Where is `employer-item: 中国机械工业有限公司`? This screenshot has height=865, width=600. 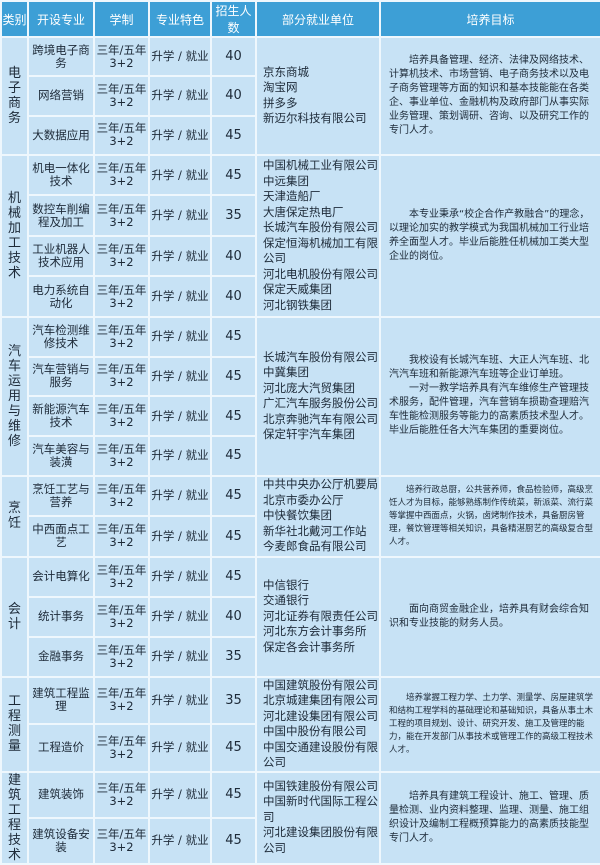
employer-item: 中国机械工业有限公司 is located at coordinates (320, 165).